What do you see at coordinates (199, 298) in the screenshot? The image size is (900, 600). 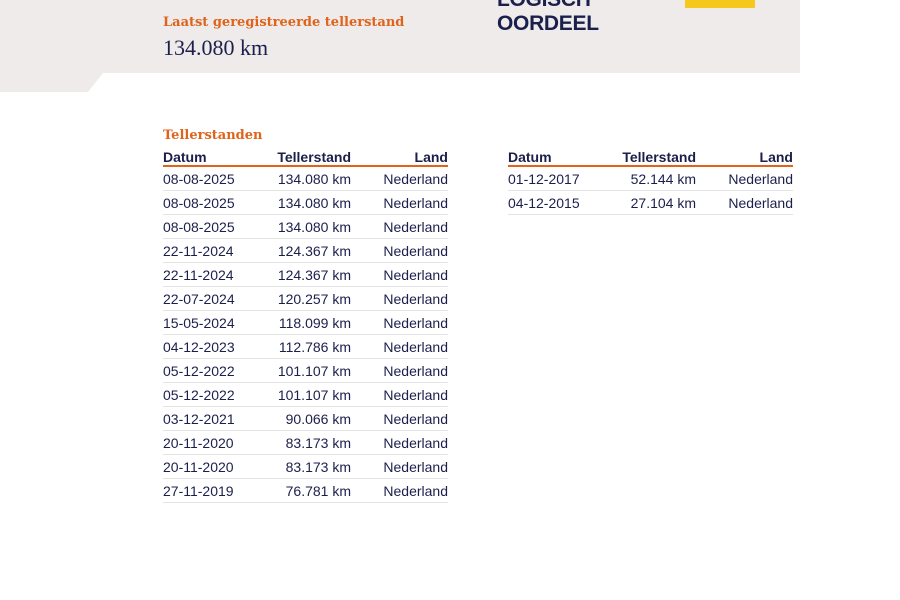 I see `table-cell: 22-07-2024` at bounding box center [199, 298].